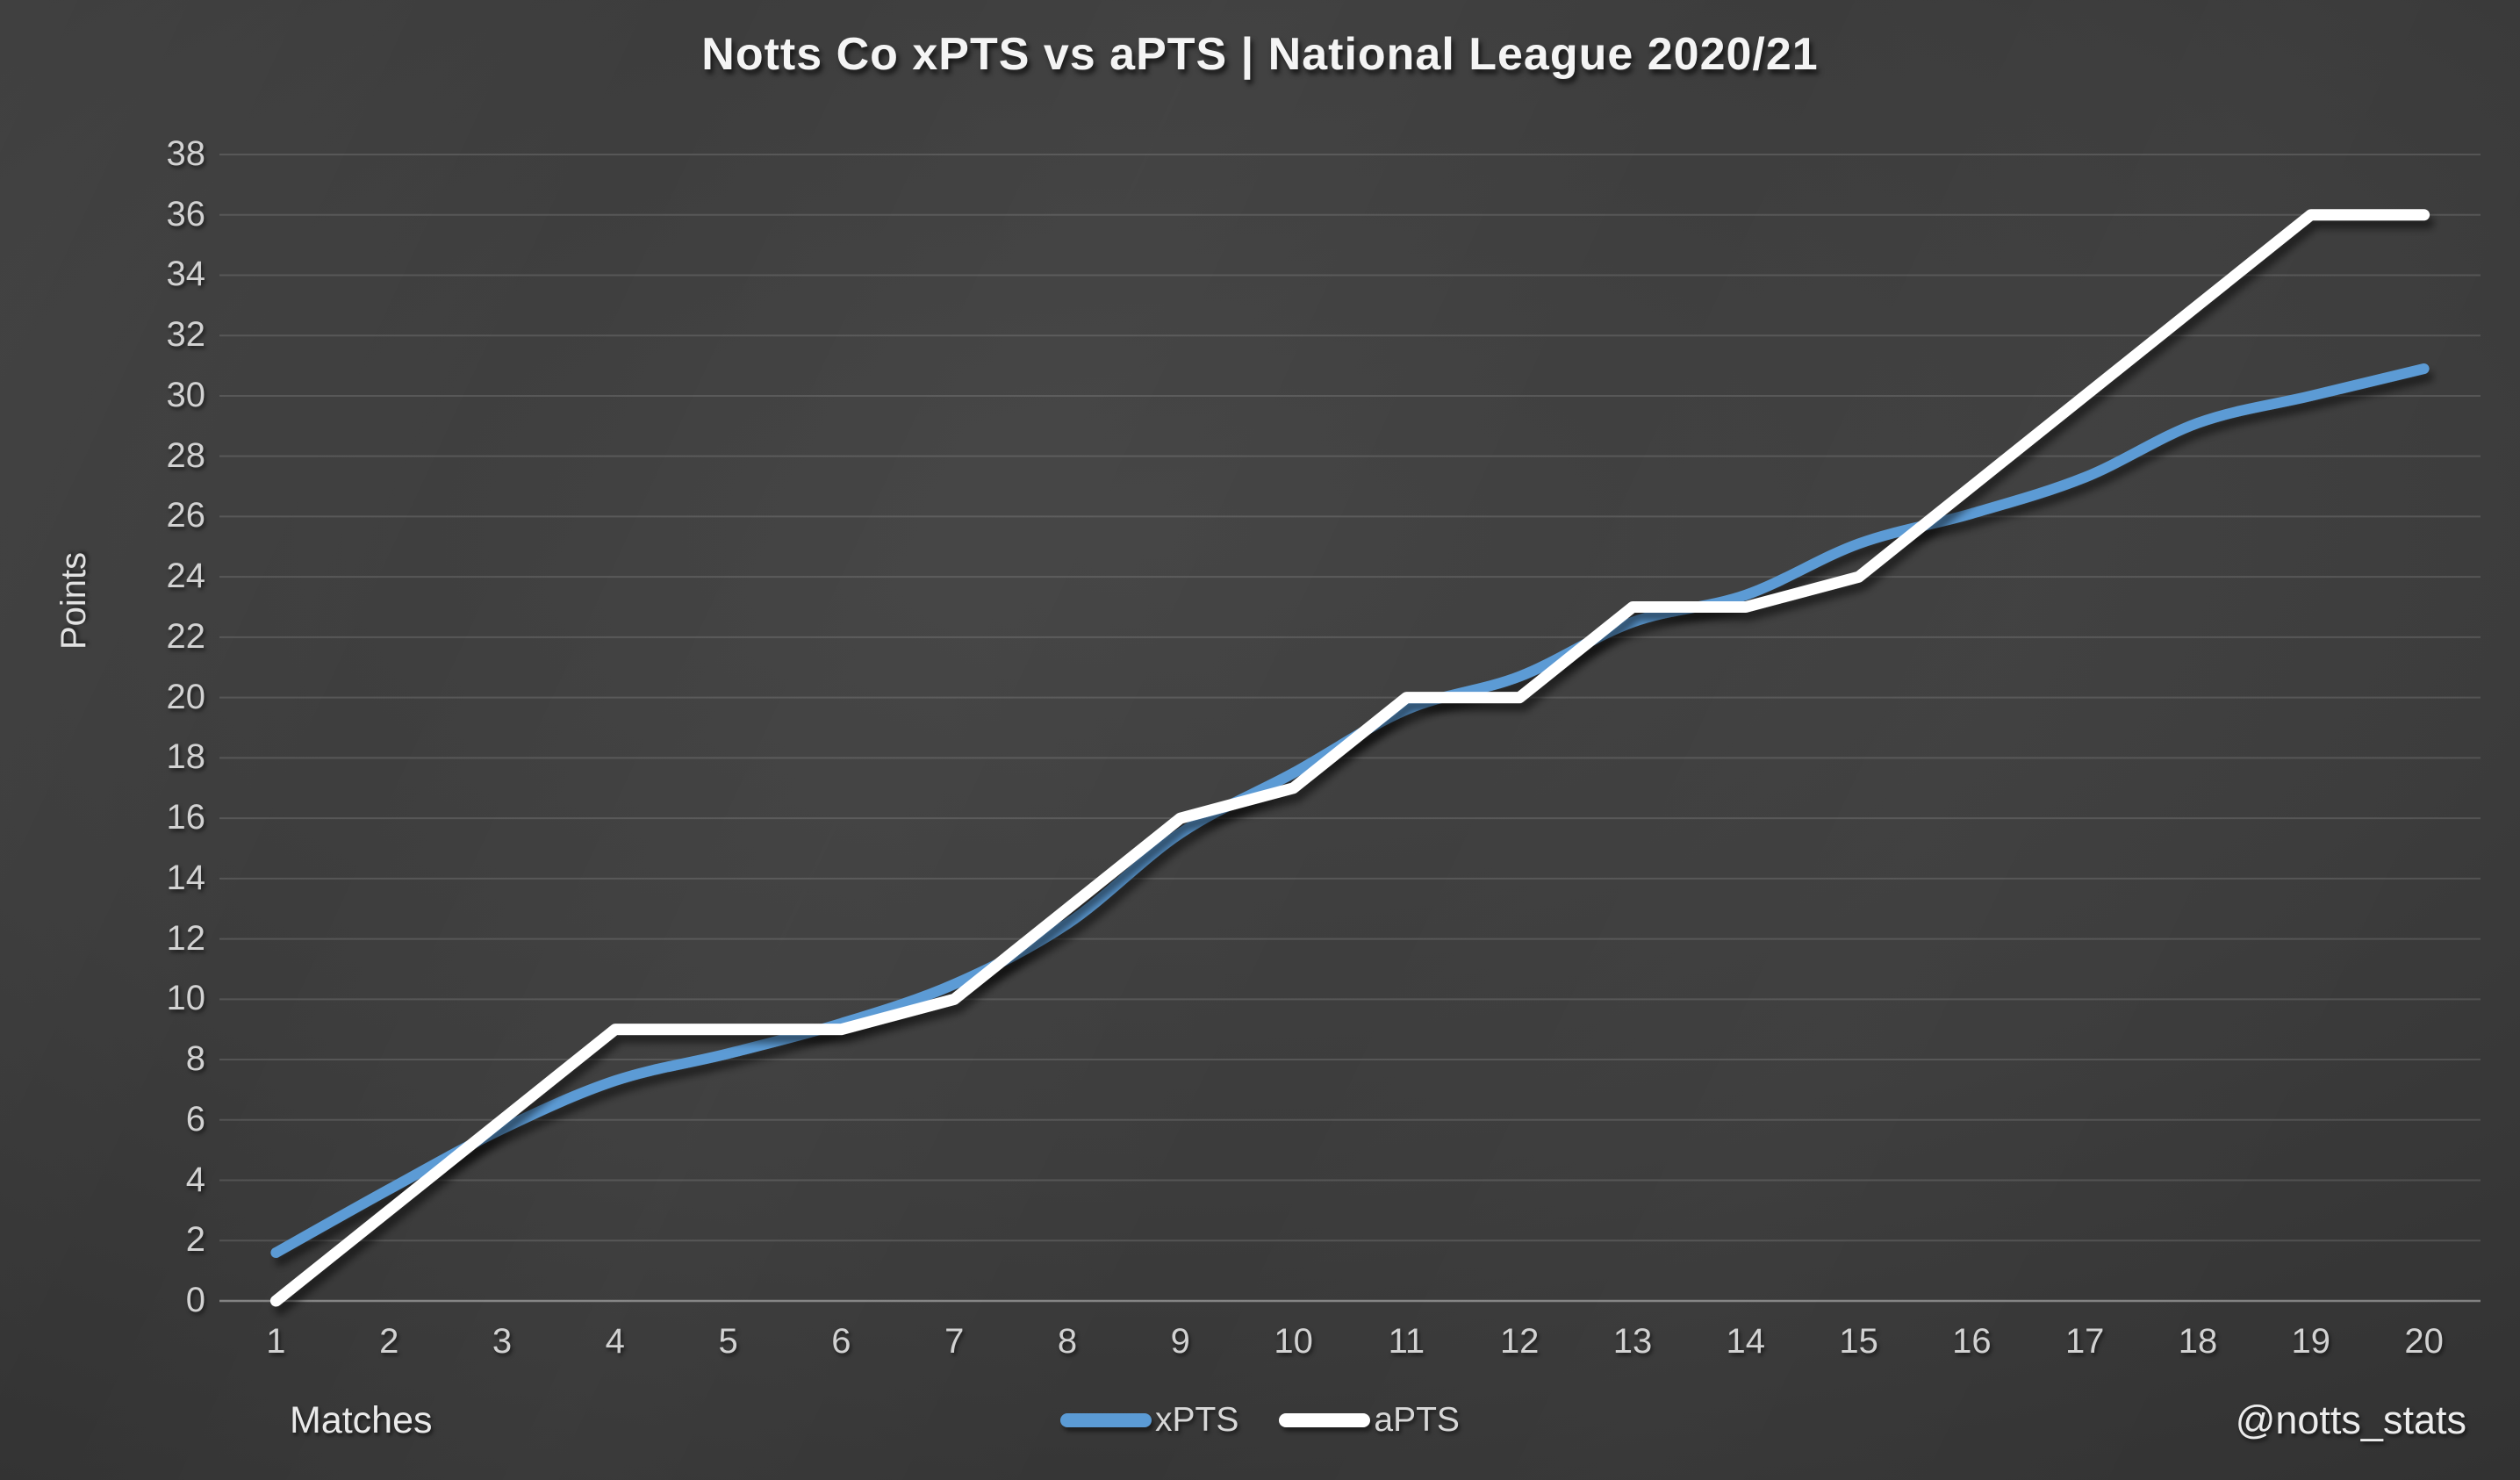 This screenshot has width=2520, height=1480. Describe the element at coordinates (186, 153) in the screenshot. I see `y-tick-label: 38` at that location.